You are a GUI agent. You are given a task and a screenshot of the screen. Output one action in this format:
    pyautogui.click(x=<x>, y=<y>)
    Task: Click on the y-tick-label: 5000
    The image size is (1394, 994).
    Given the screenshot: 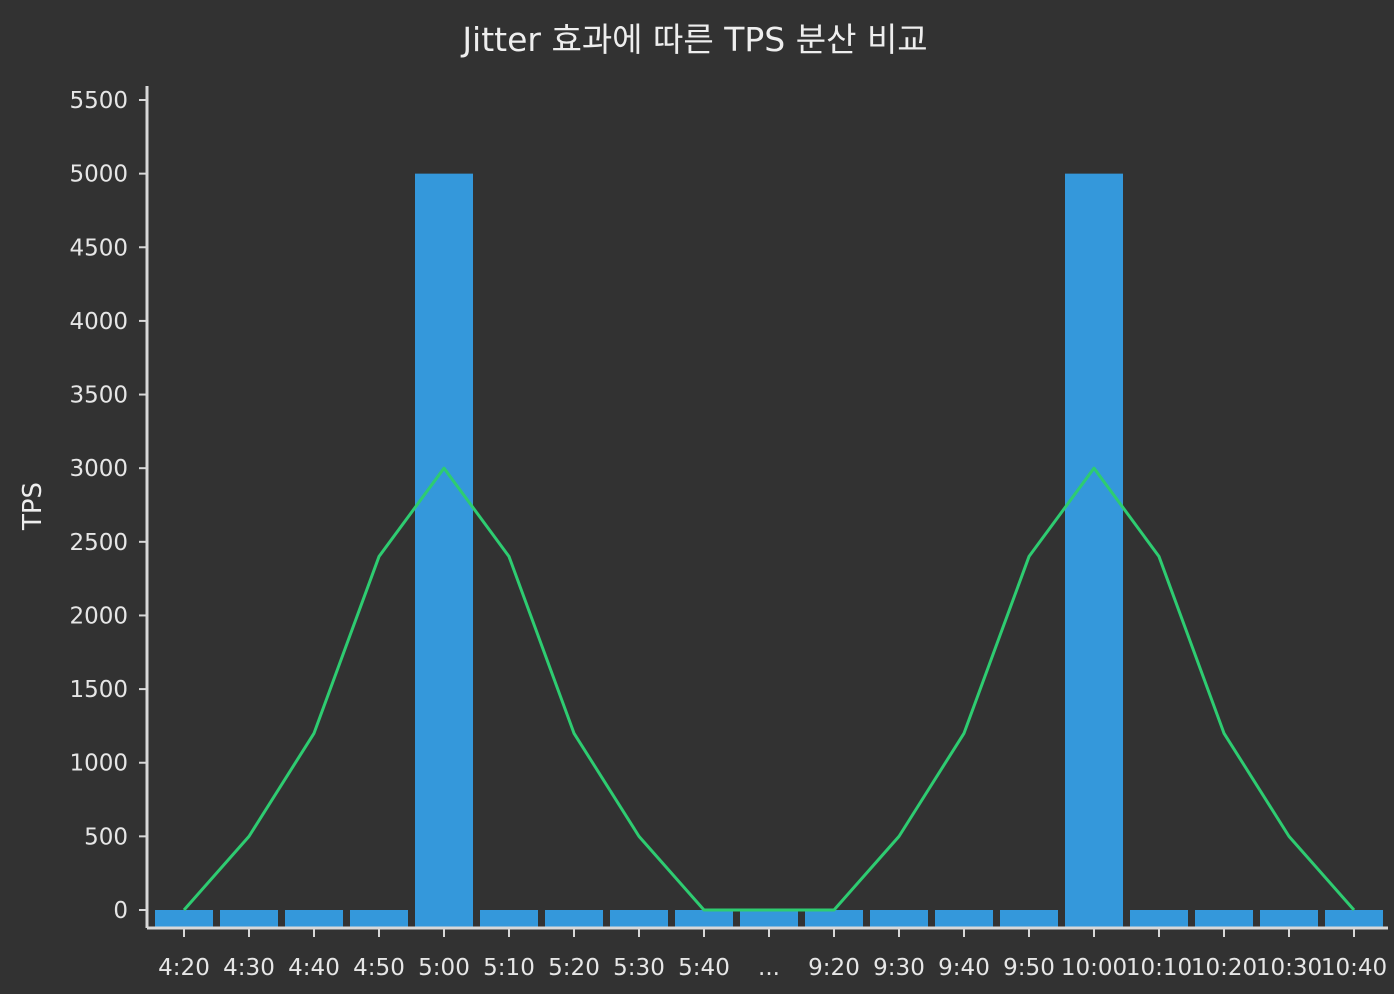 What is the action you would take?
    pyautogui.click(x=98, y=175)
    